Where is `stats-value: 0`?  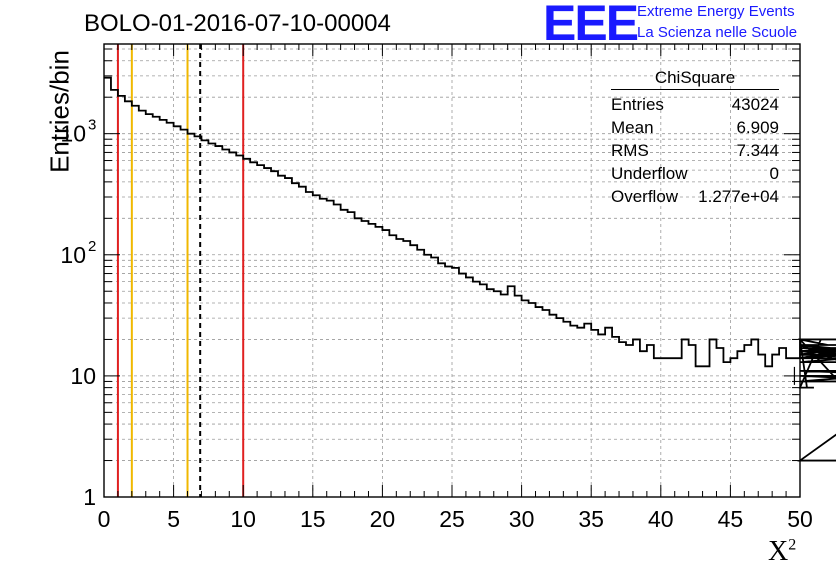
stats-value: 0 is located at coordinates (774, 173).